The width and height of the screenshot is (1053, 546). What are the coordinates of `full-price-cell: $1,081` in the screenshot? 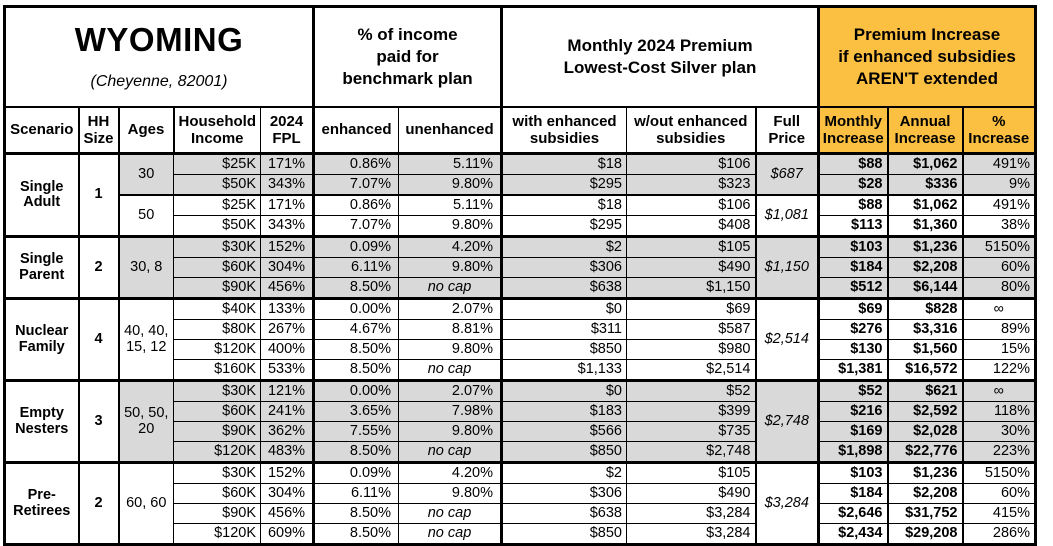 It's located at (786, 216).